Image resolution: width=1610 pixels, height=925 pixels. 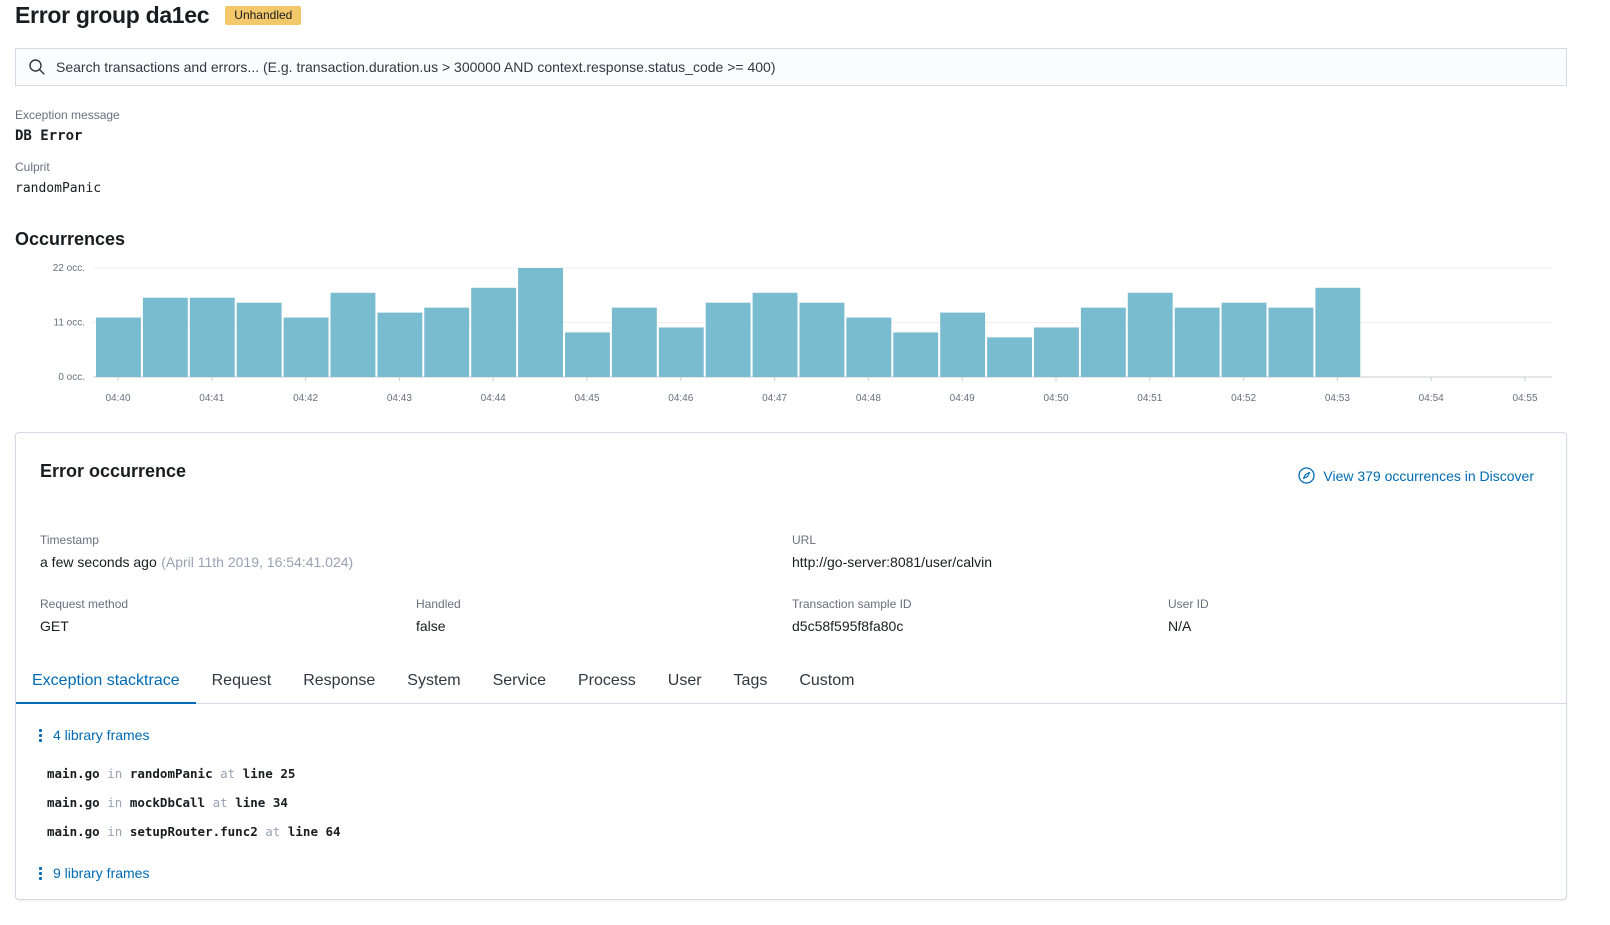 I want to click on occurrences-title: Occurrences, so click(x=70, y=239).